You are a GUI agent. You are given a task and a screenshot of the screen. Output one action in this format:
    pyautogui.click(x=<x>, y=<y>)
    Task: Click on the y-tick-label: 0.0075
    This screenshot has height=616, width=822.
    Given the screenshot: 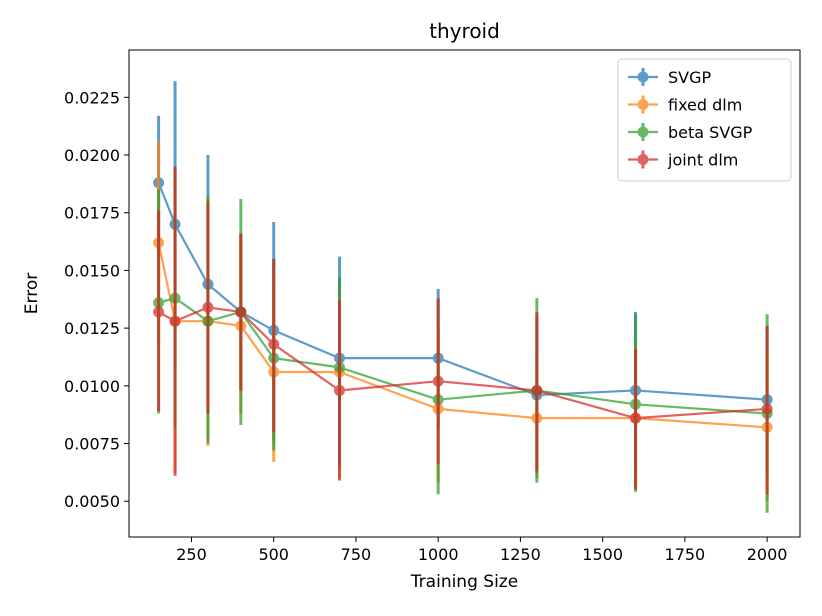 What is the action you would take?
    pyautogui.click(x=92, y=444)
    